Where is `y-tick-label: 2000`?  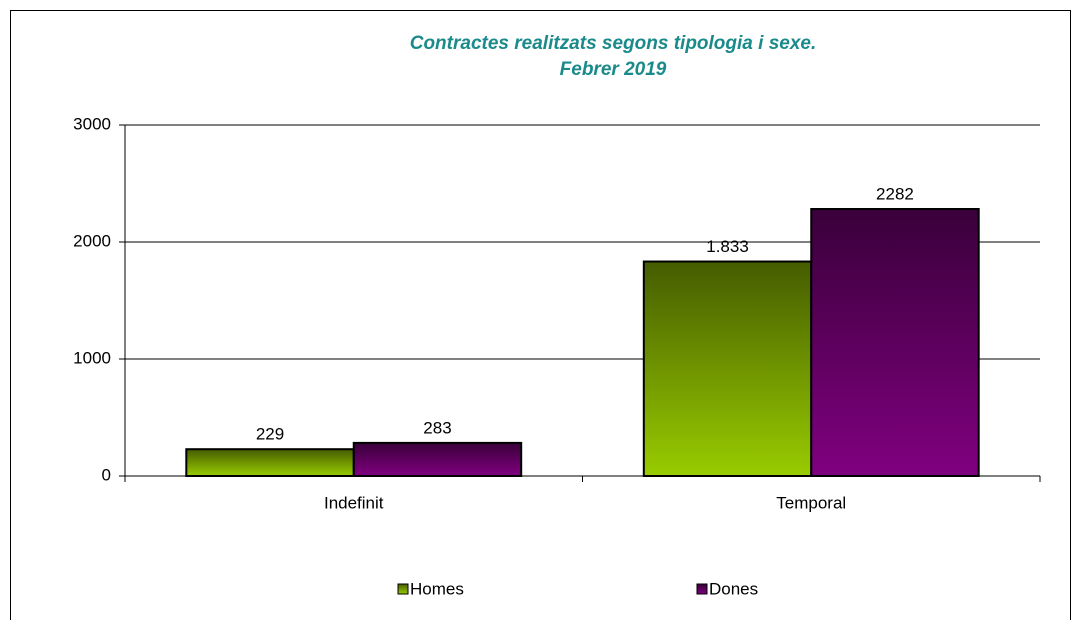 y-tick-label: 2000 is located at coordinates (92, 240).